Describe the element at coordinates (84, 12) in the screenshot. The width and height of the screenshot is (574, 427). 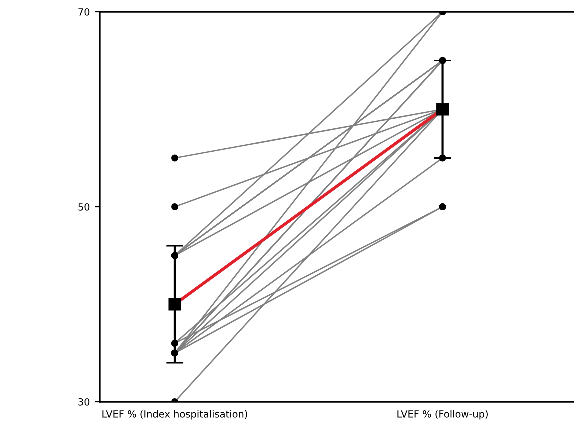
I see `y-tick-label: 70` at that location.